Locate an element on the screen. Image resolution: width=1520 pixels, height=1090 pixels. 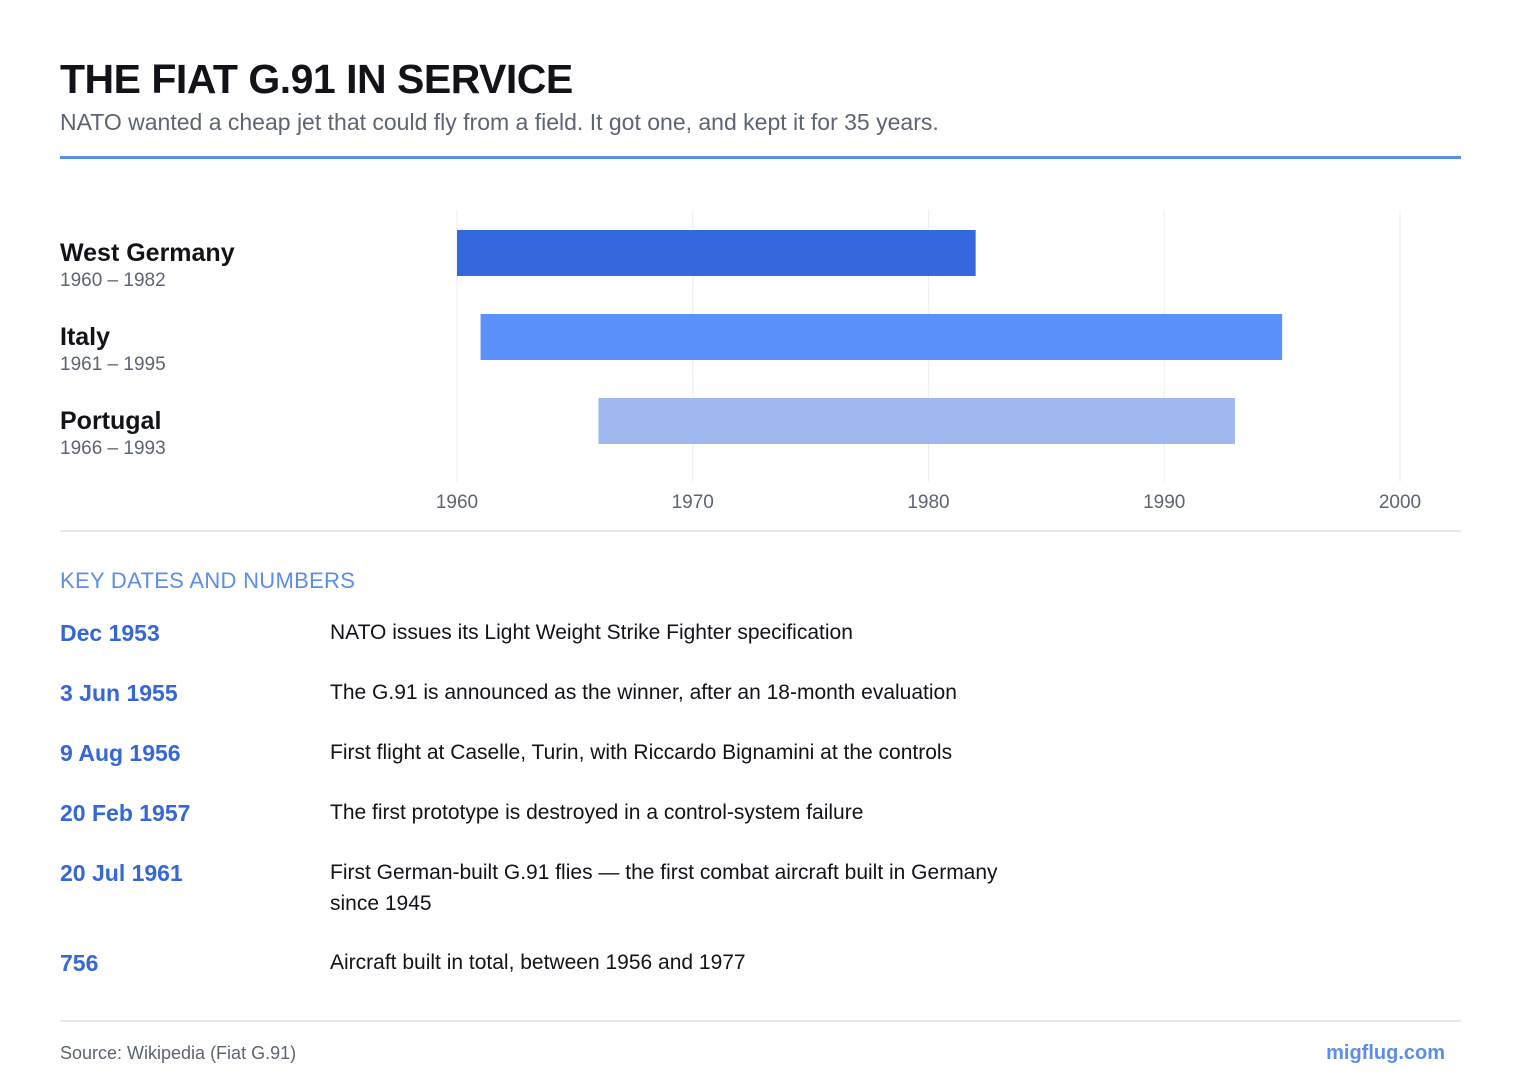
chart-divider is located at coordinates (760, 531).